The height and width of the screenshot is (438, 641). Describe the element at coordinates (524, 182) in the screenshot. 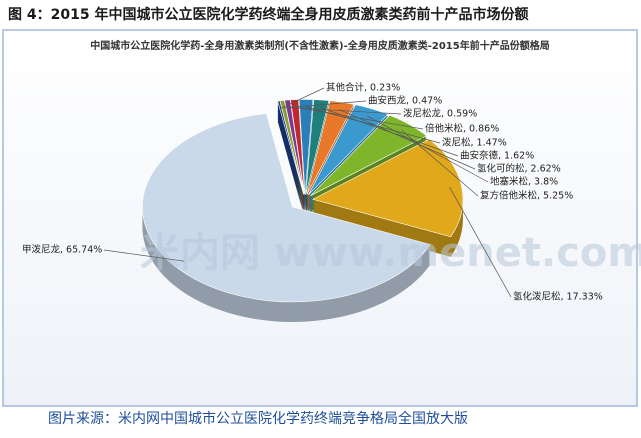

I see `data-label: 地塞米松, 3.8%` at that location.